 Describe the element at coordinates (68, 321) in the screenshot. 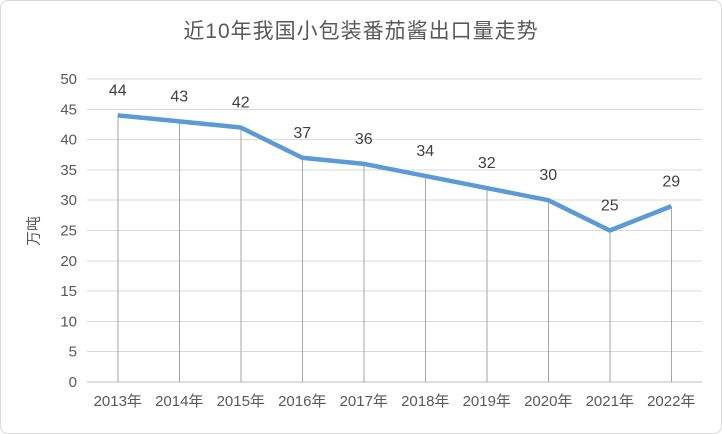

I see `y-tick-label: 10` at that location.